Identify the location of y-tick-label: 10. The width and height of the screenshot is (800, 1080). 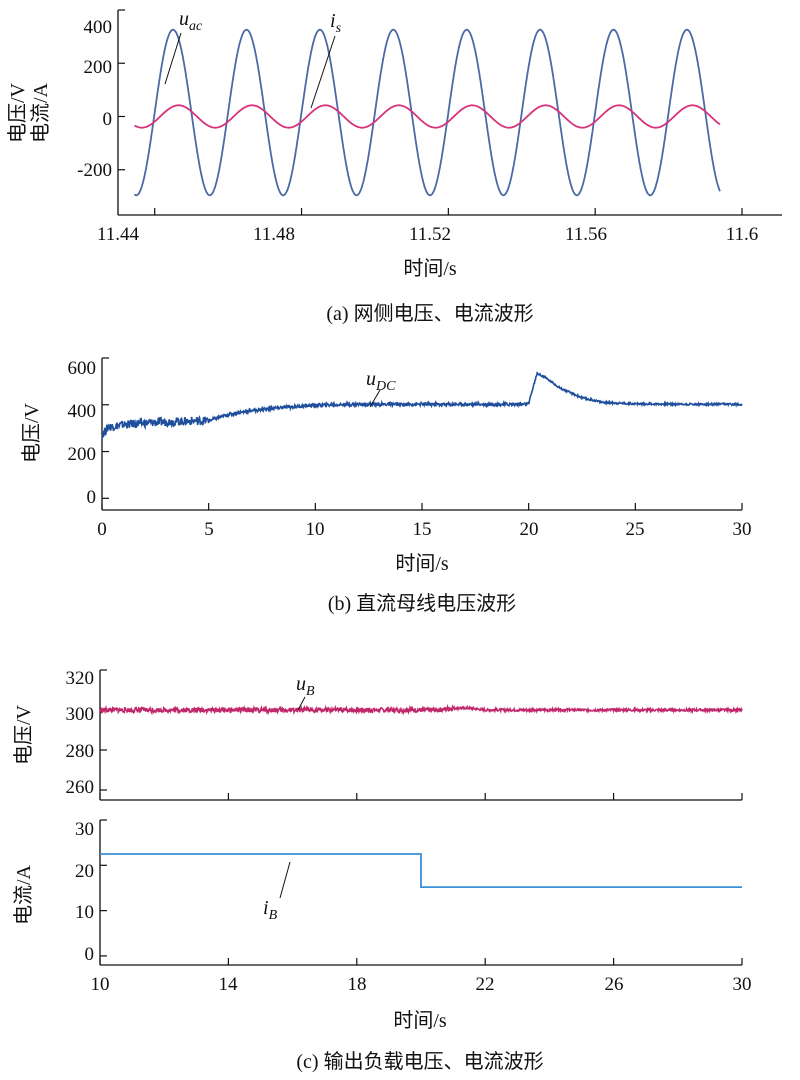
(84, 912).